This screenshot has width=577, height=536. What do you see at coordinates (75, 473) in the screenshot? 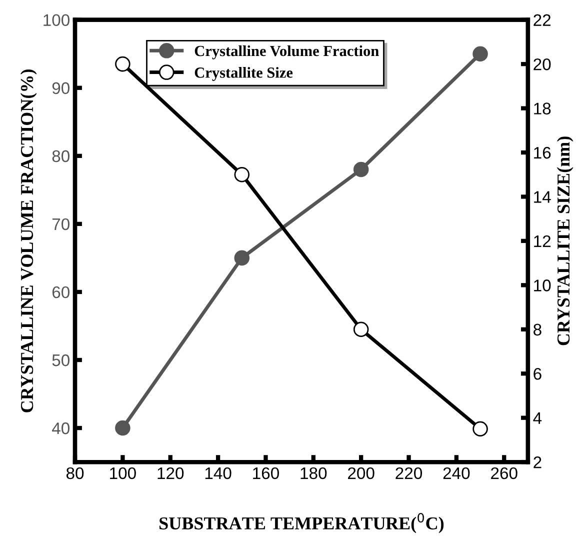
I see `x-tick-label: 80` at bounding box center [75, 473].